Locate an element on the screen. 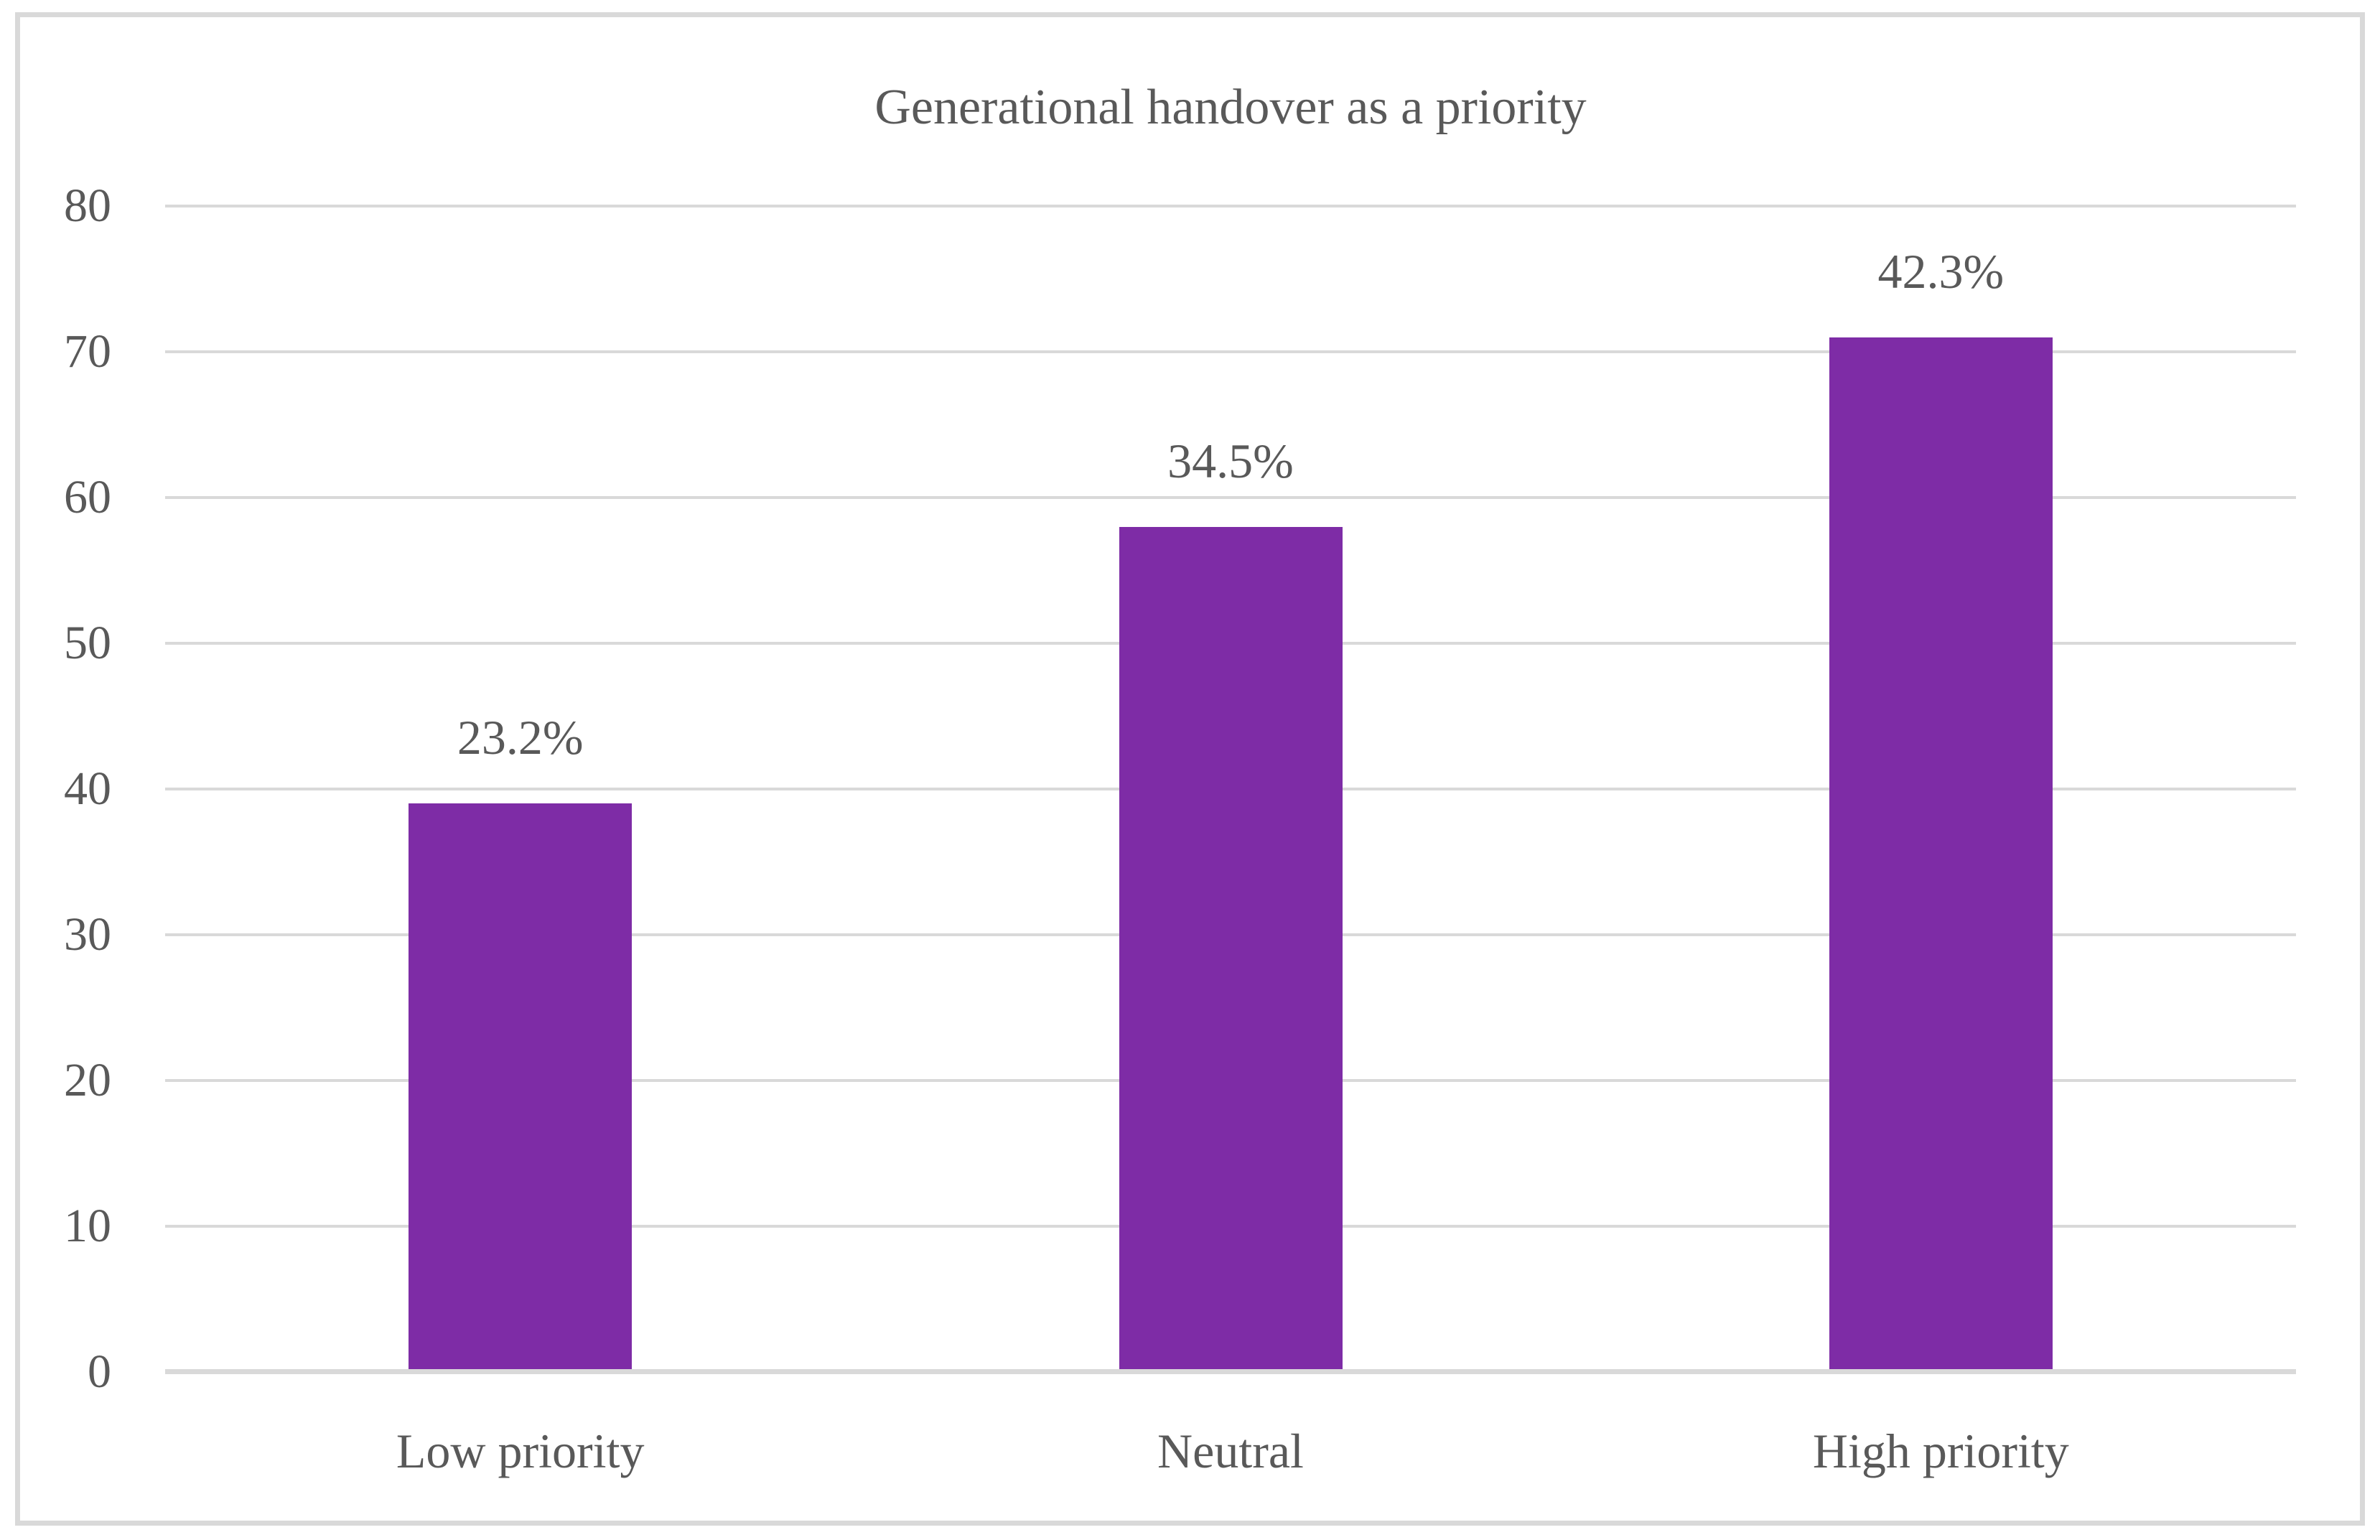 The height and width of the screenshot is (1540, 2380). y-axis: 0 10 20 30 40 50 60 70 80 is located at coordinates (55, 789).